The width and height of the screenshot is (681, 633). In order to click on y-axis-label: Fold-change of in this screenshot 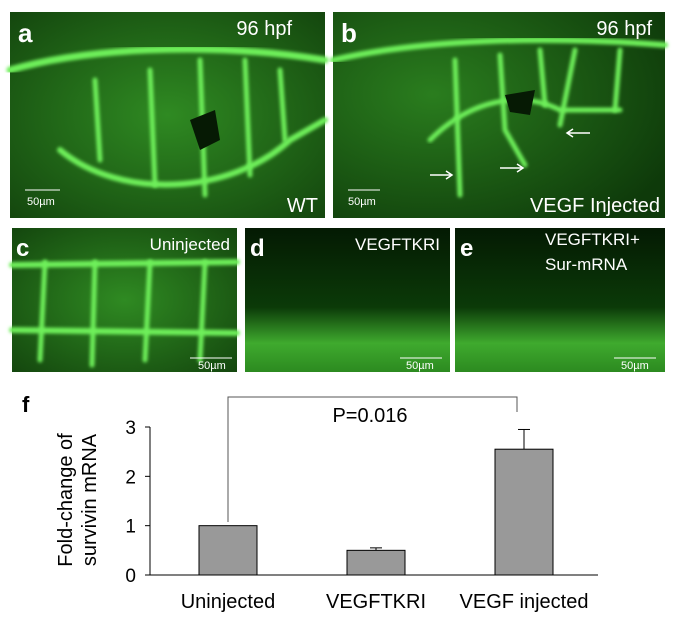, I will do `click(66, 500)`.